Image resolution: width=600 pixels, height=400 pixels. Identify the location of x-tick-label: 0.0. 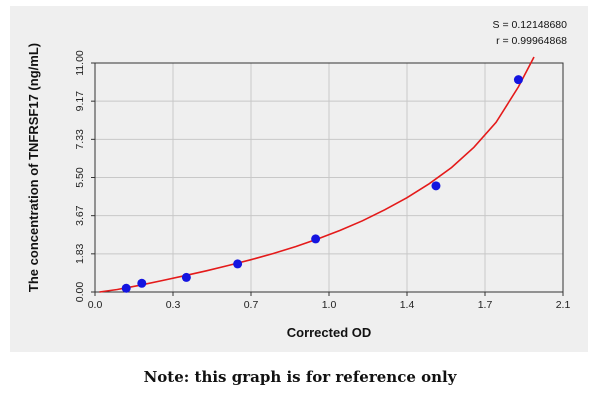
(95, 305).